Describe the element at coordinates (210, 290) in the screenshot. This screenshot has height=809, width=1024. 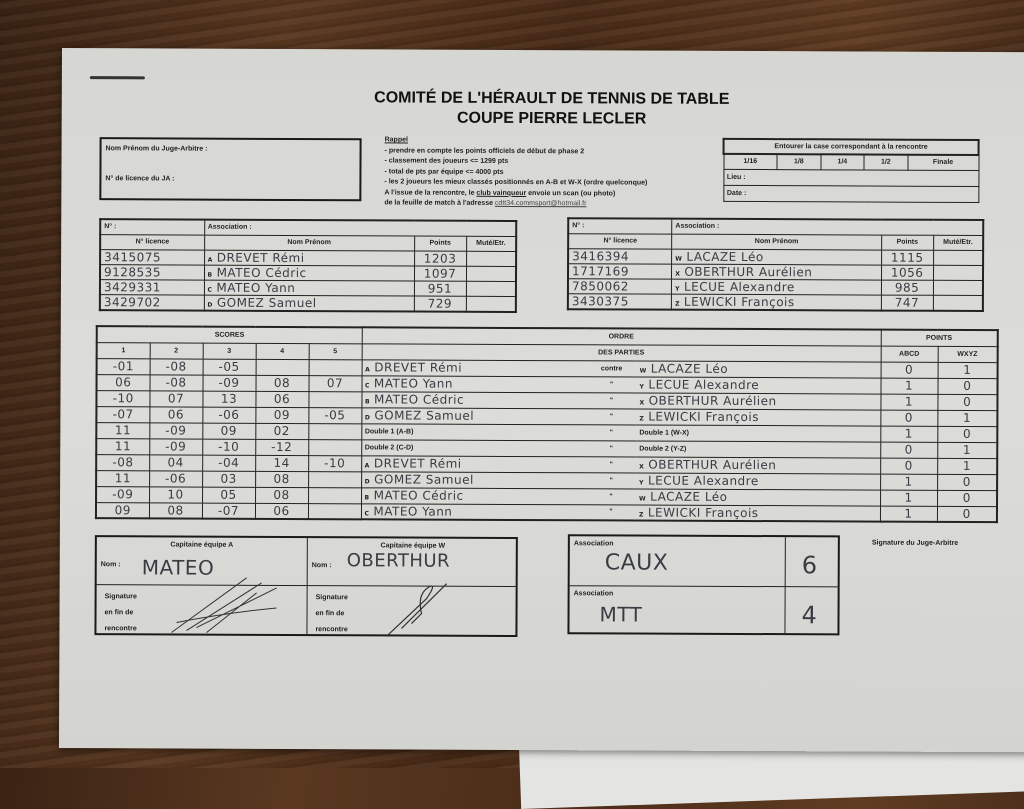
I see `player-letter: C` at that location.